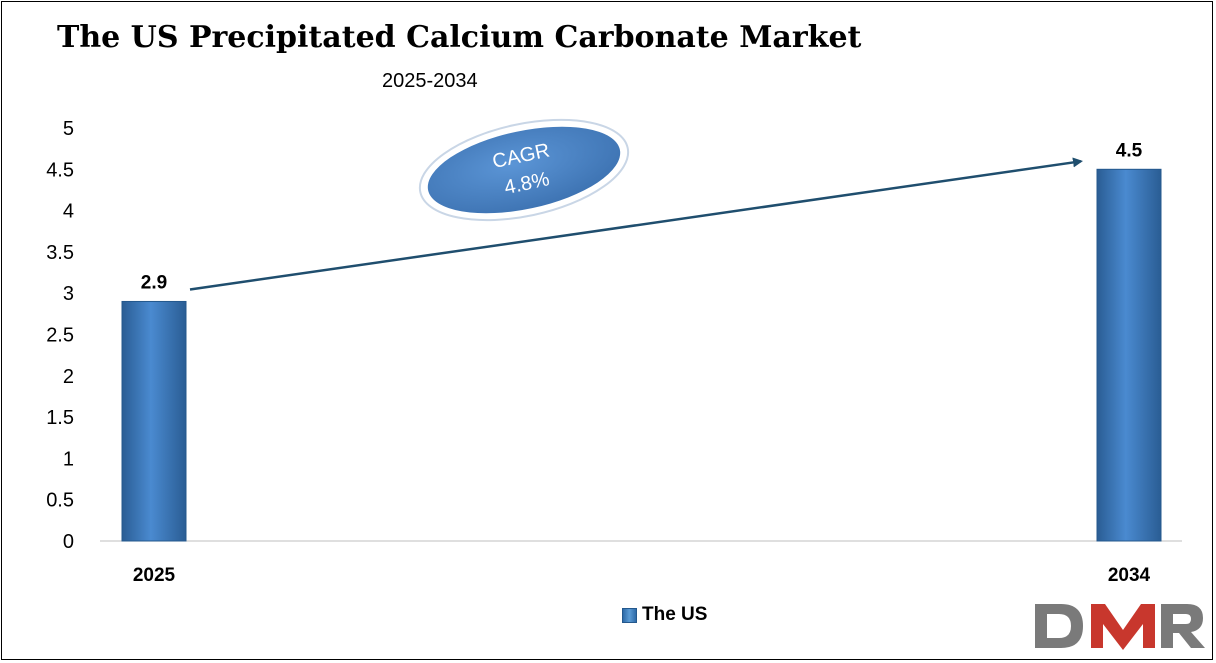 This screenshot has height=663, width=1216. What do you see at coordinates (154, 421) in the screenshot?
I see `bar-2025` at bounding box center [154, 421].